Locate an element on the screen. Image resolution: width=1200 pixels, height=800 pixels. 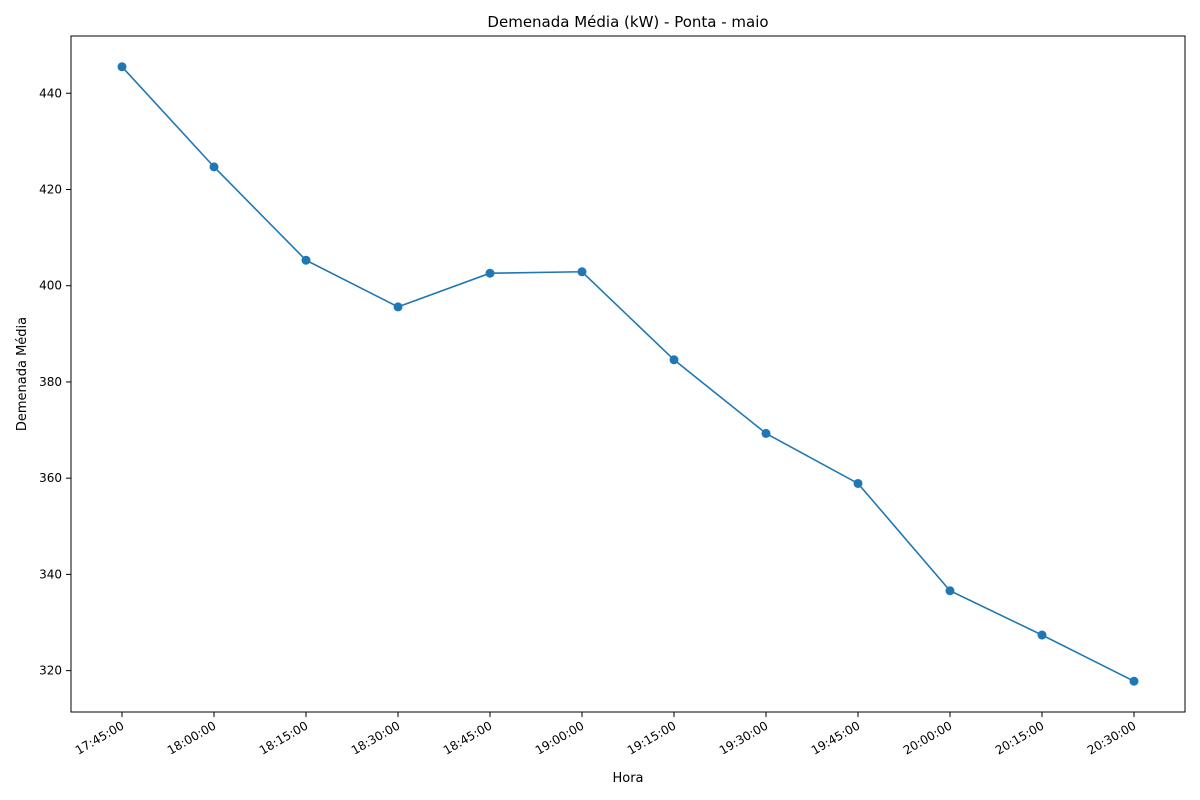
y-tick-label: 400 is located at coordinates (50, 286).